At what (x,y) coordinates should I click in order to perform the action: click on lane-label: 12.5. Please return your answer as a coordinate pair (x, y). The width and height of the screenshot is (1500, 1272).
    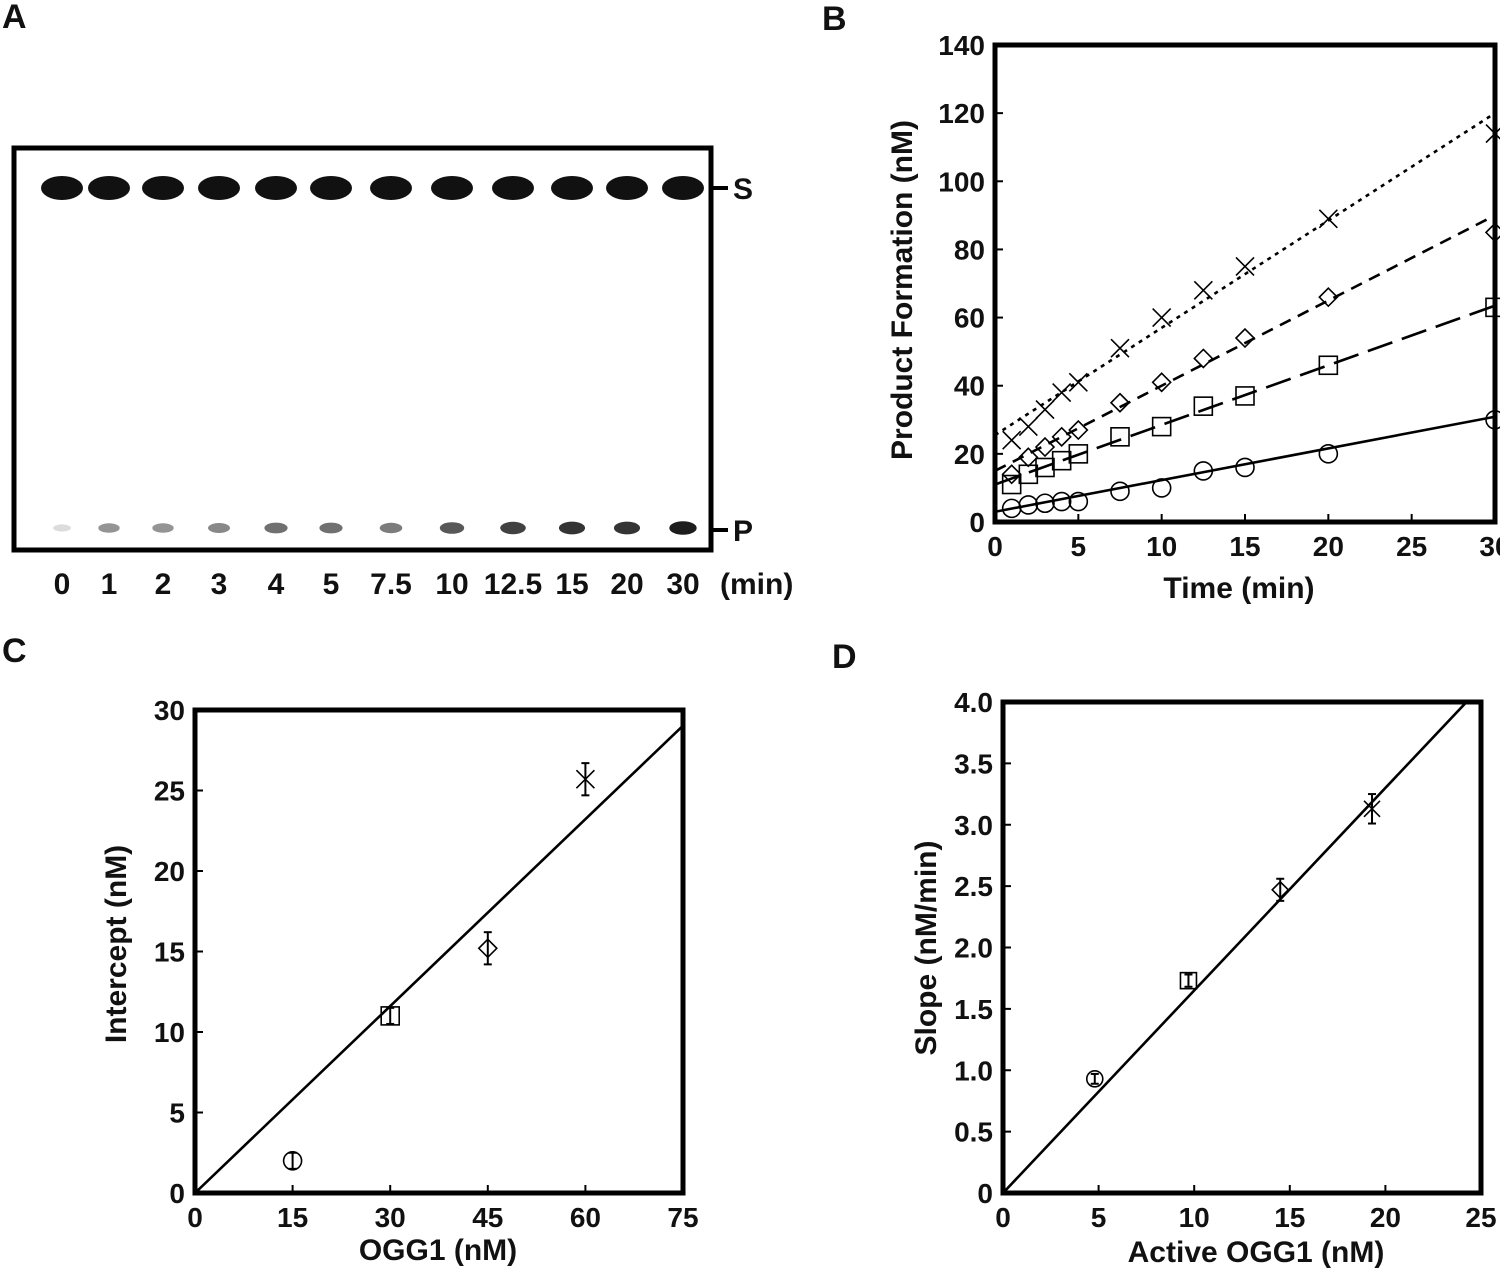
    Looking at the image, I should click on (513, 584).